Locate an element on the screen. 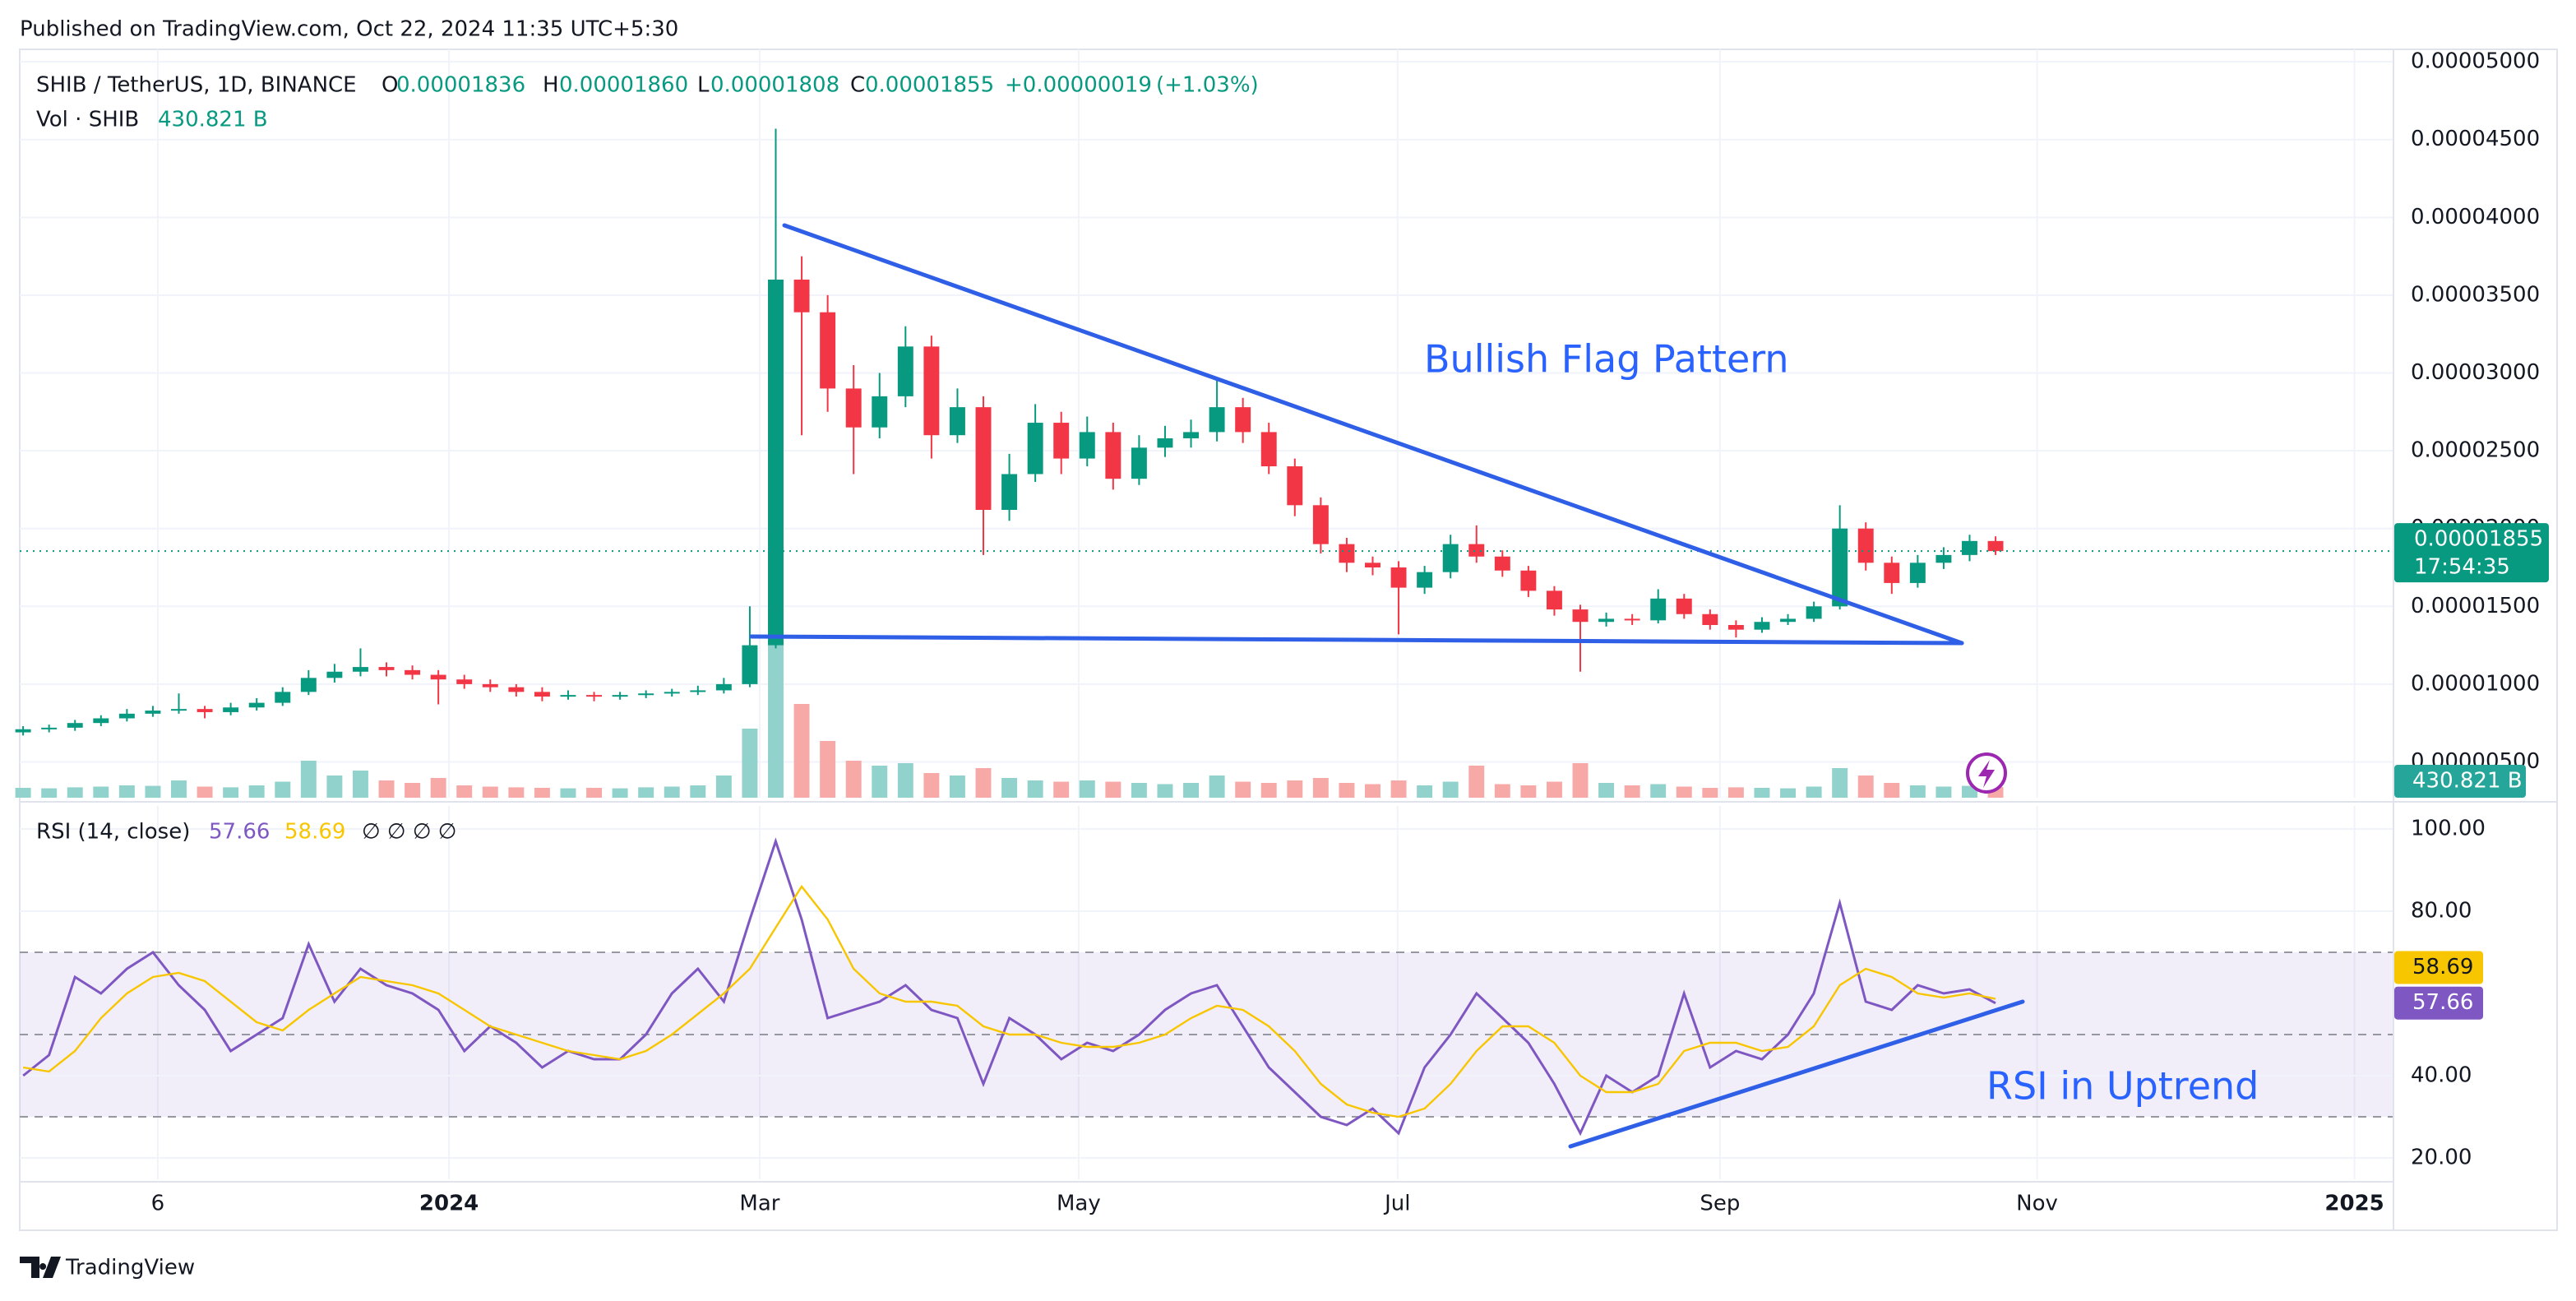  flash-icon is located at coordinates (1986, 773).